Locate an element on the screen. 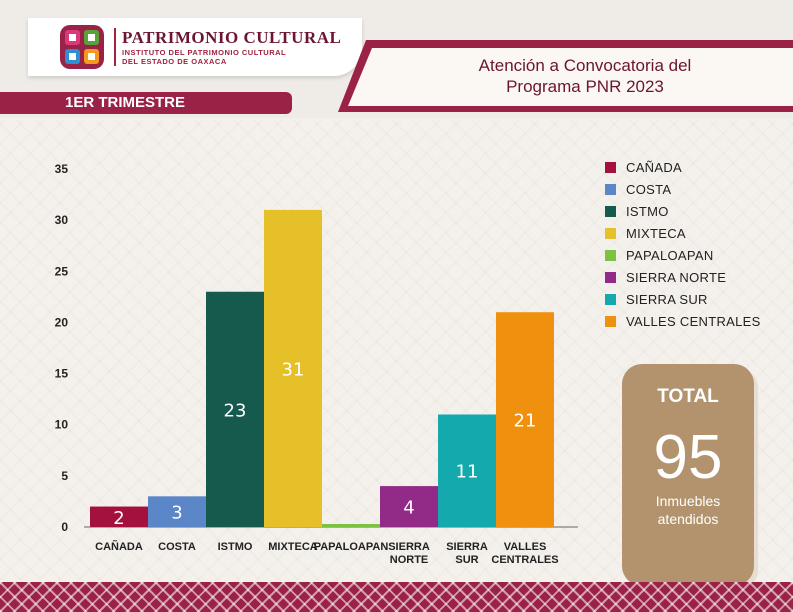  legend-label: SIERRA NORTE is located at coordinates (676, 277).